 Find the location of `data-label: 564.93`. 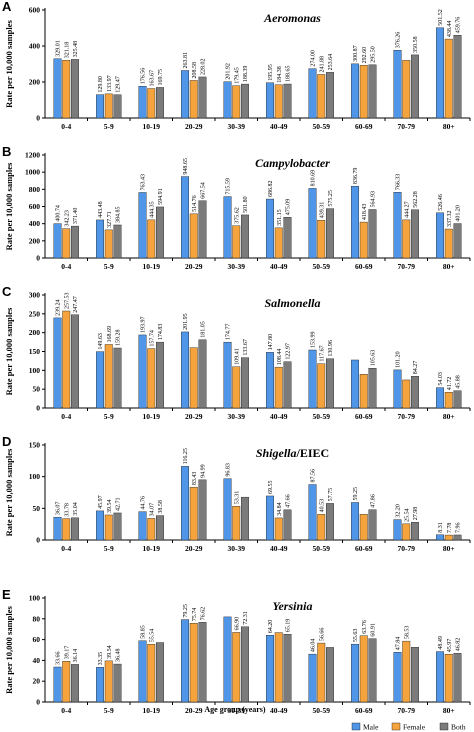

data-label: 564.93 is located at coordinates (373, 199).